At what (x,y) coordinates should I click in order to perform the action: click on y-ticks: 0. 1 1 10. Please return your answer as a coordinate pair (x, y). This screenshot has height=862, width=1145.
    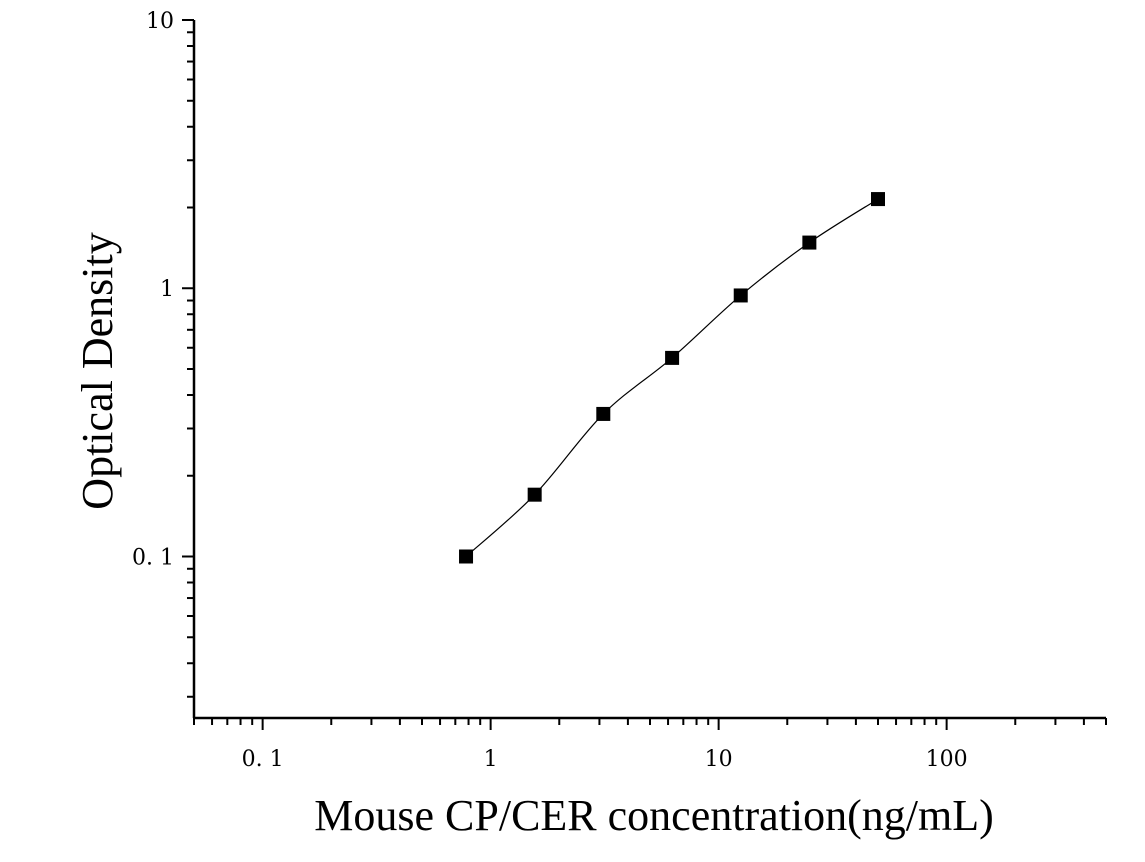
    Looking at the image, I should click on (163, 353).